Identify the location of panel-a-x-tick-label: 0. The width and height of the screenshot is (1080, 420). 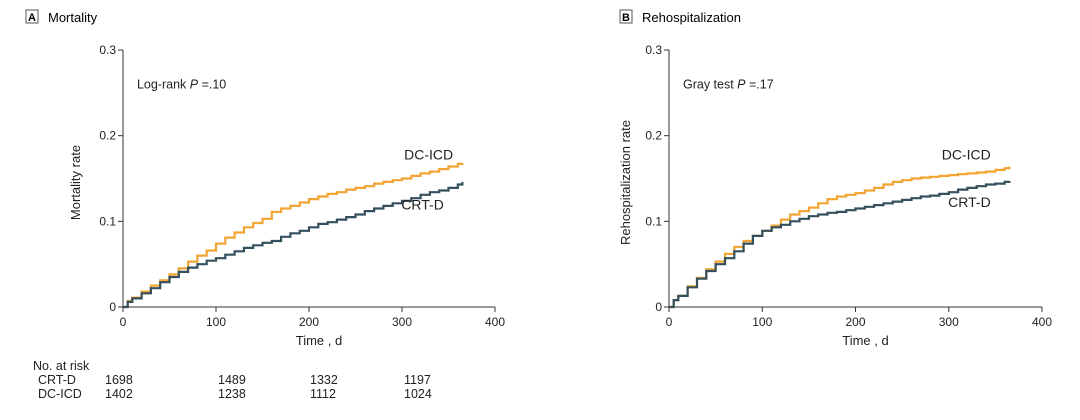
(123, 322).